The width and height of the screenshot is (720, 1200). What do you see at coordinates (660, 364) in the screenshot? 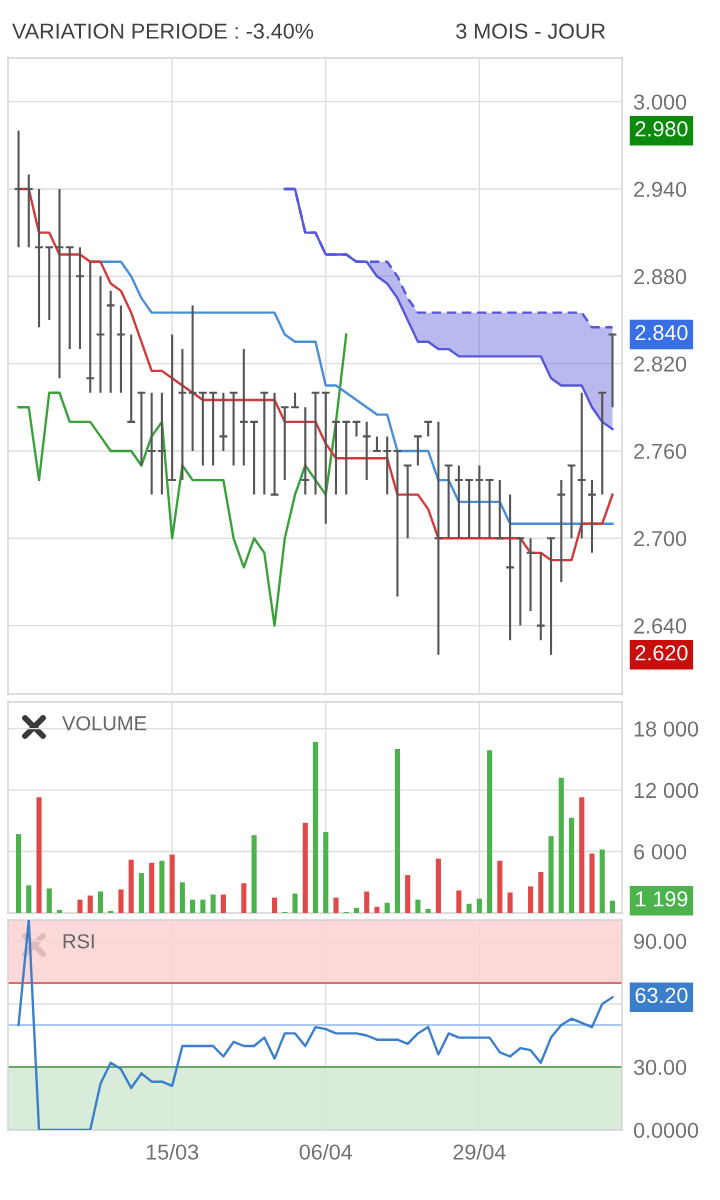
I see `y-tick-label: 2.820` at bounding box center [660, 364].